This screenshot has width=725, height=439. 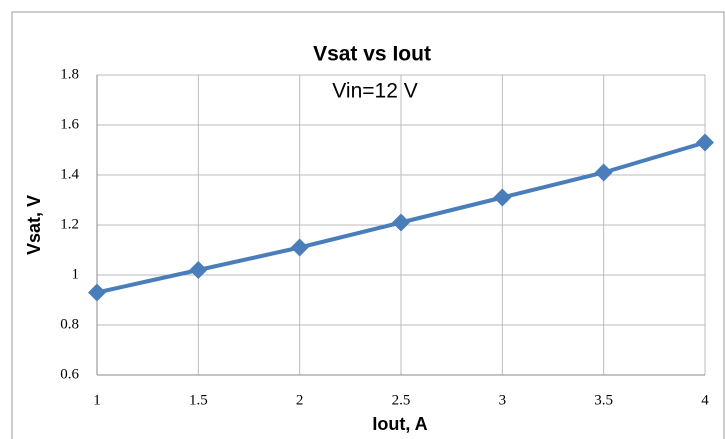 What do you see at coordinates (603, 400) in the screenshot?
I see `x-tick-label: 3.5` at bounding box center [603, 400].